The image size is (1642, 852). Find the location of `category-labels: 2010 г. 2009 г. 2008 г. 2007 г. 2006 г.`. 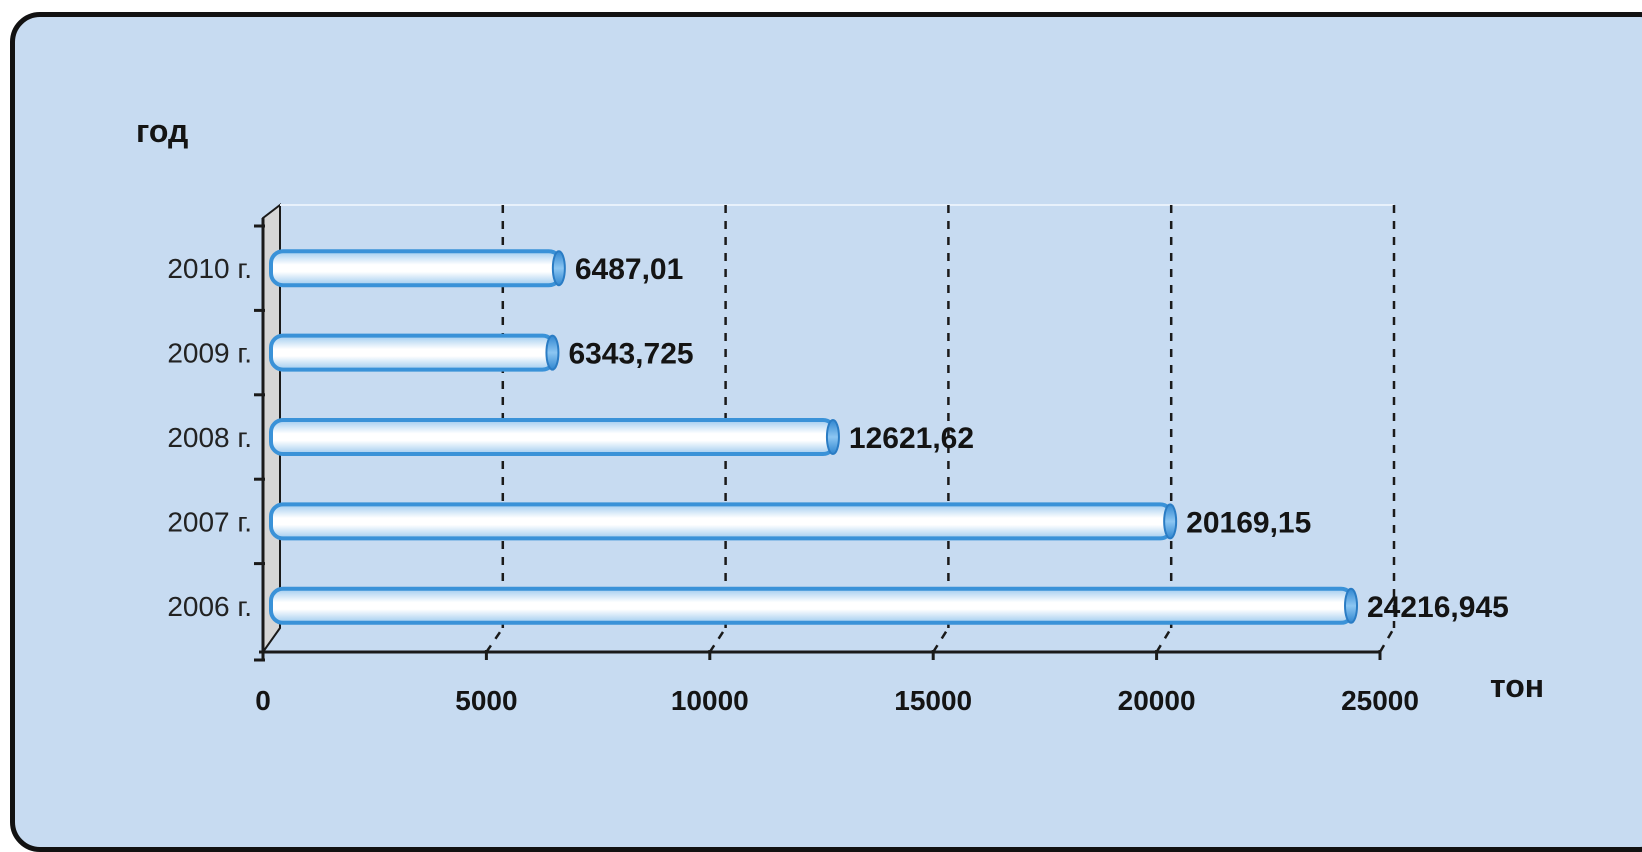

category-labels: 2010 г. 2009 г. 2008 г. 2007 г. 2006 г. is located at coordinates (209, 437).